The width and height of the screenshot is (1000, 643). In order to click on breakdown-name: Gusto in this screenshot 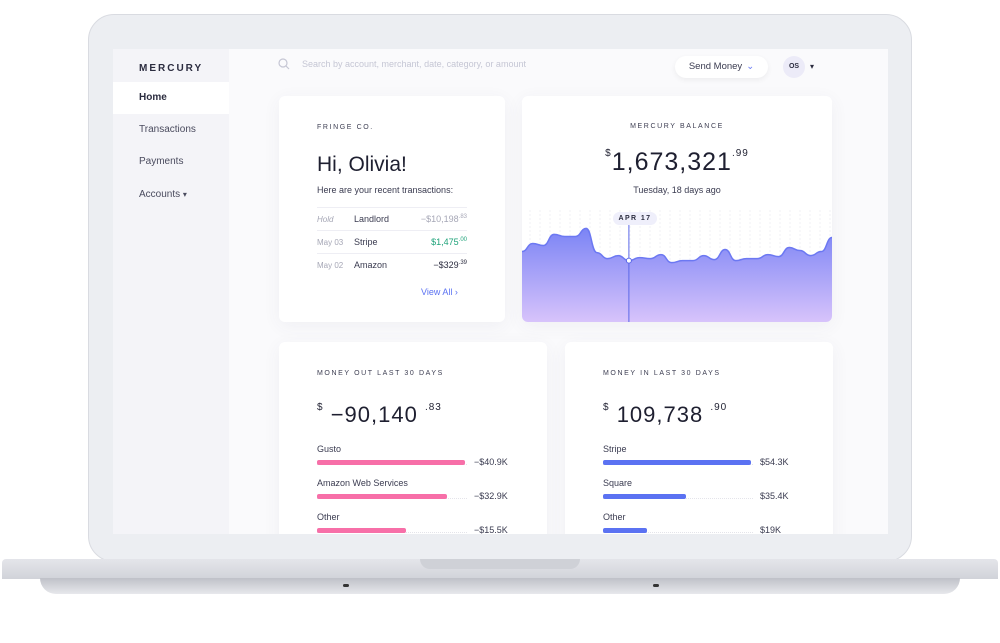, I will do `click(329, 449)`.